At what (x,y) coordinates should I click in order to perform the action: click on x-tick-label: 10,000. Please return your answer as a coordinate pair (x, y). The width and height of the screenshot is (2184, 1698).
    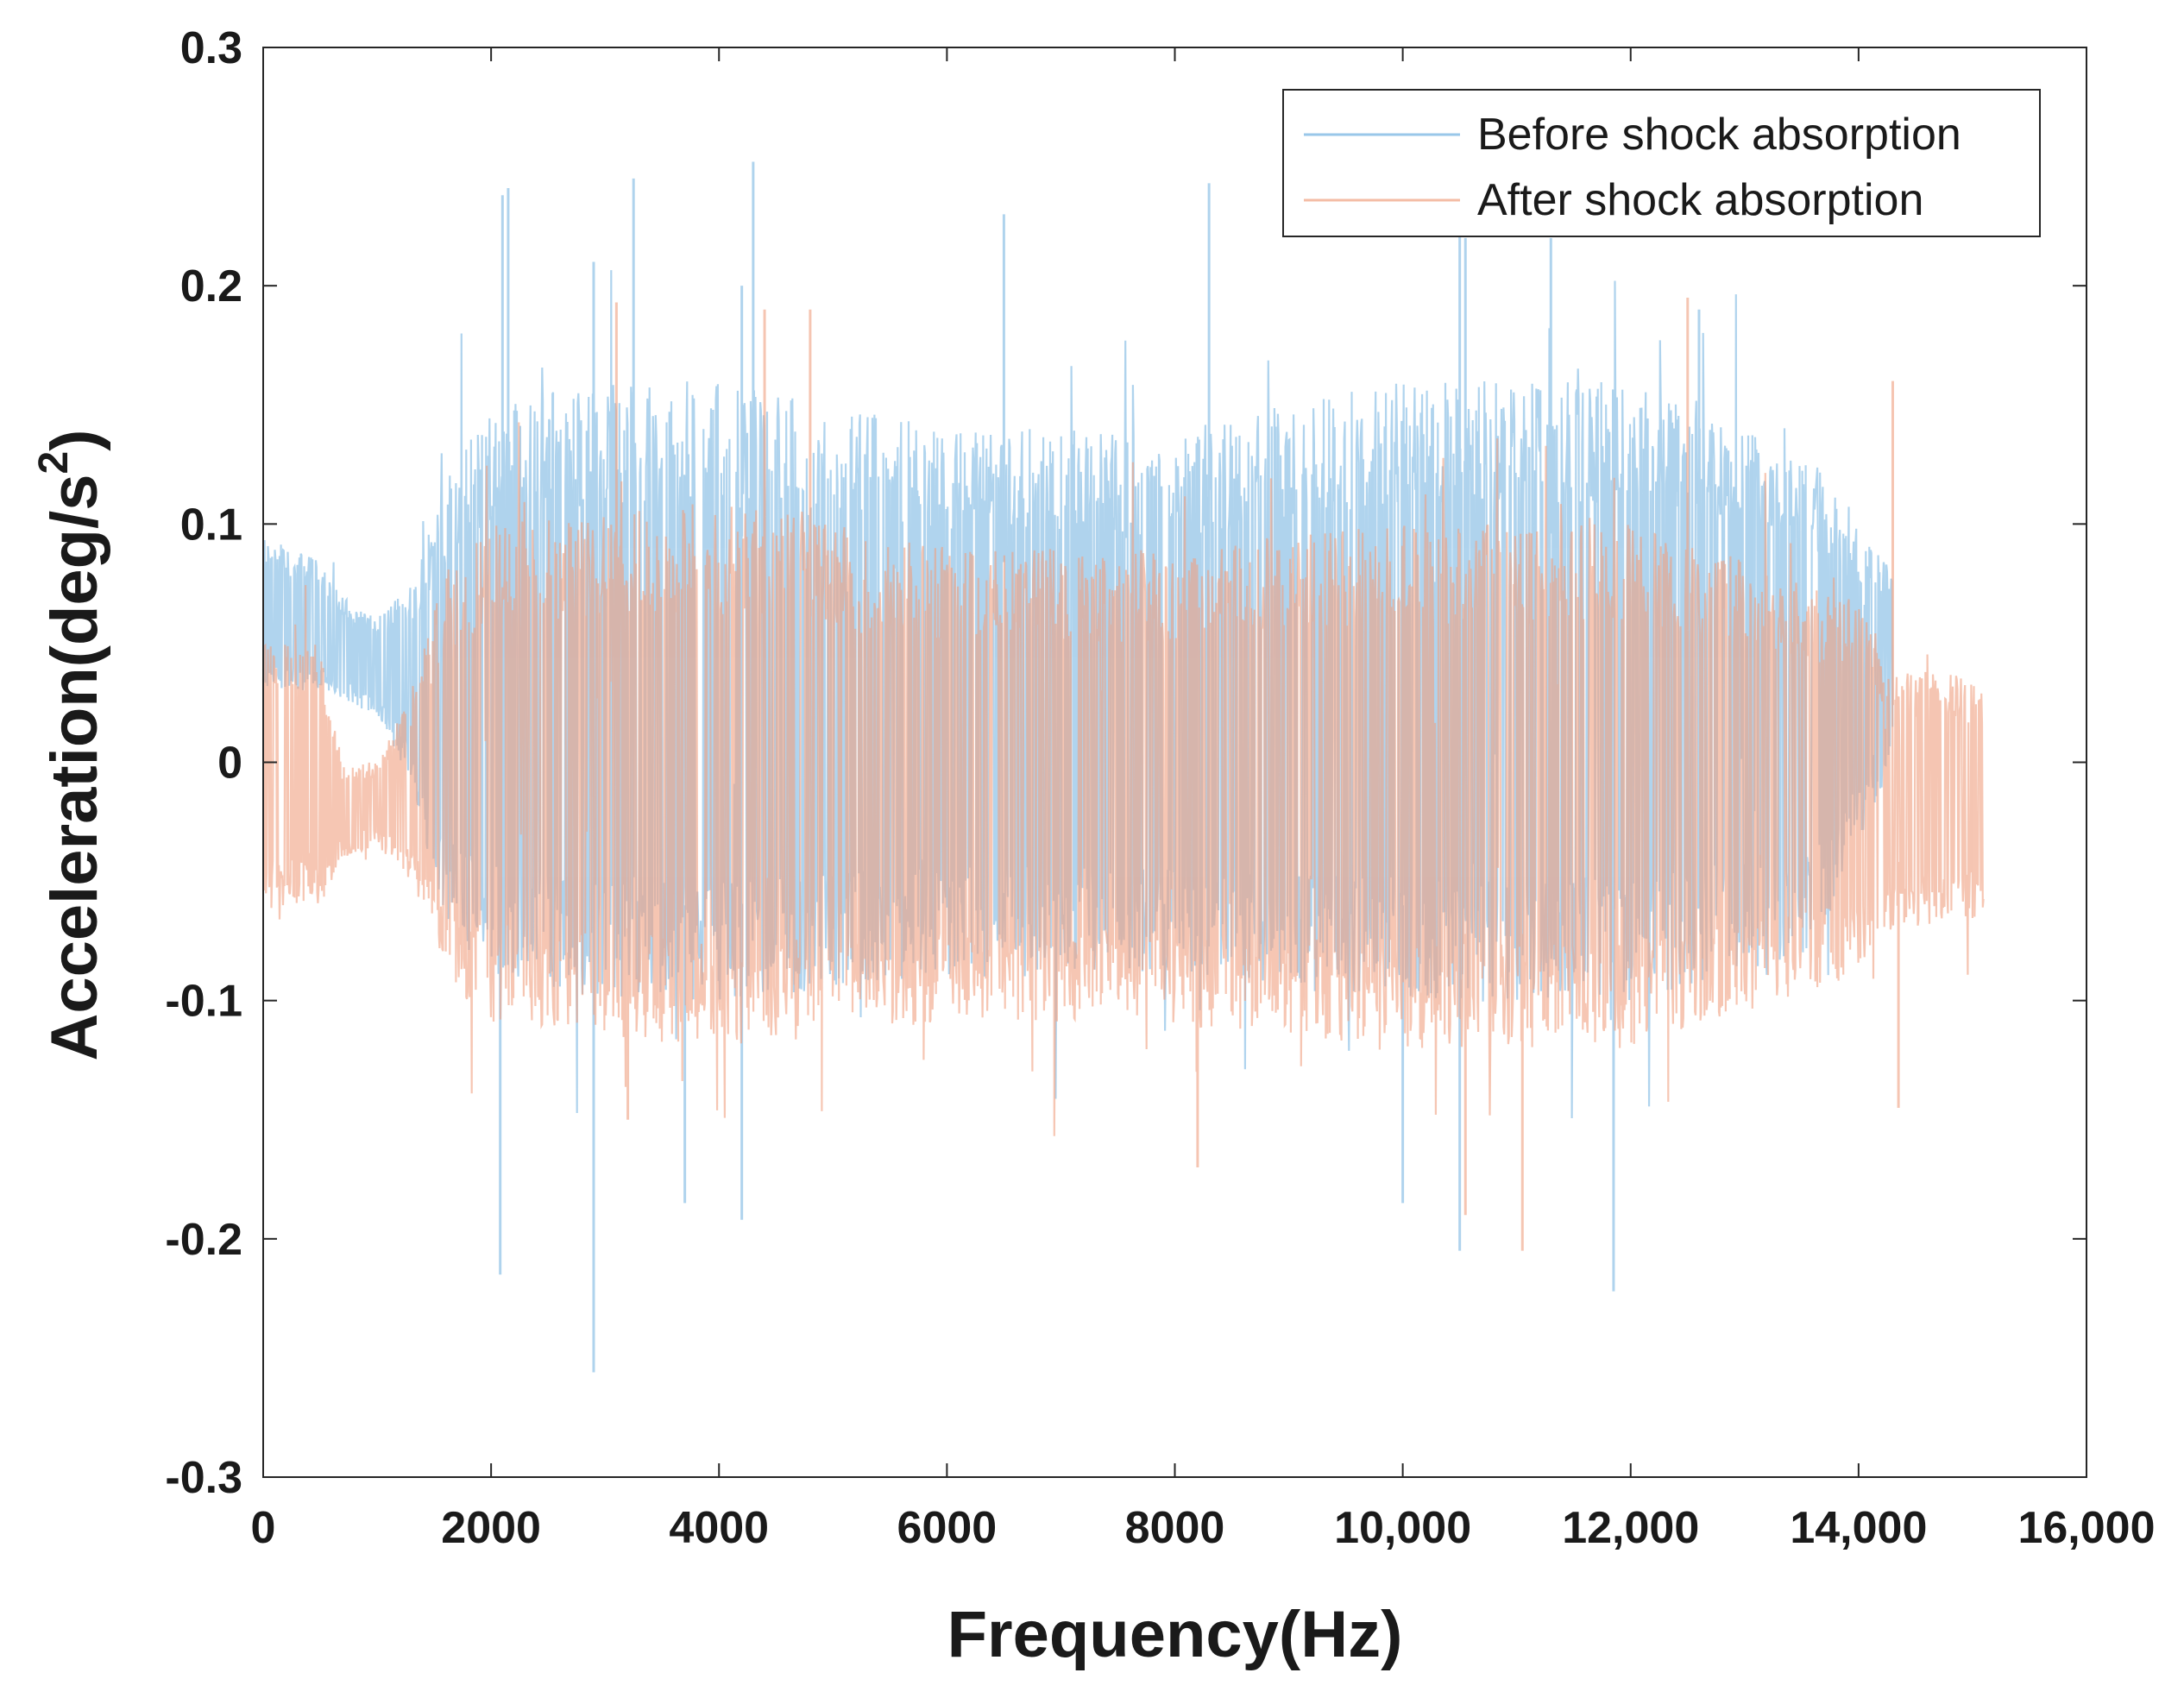
    Looking at the image, I should click on (1403, 1528).